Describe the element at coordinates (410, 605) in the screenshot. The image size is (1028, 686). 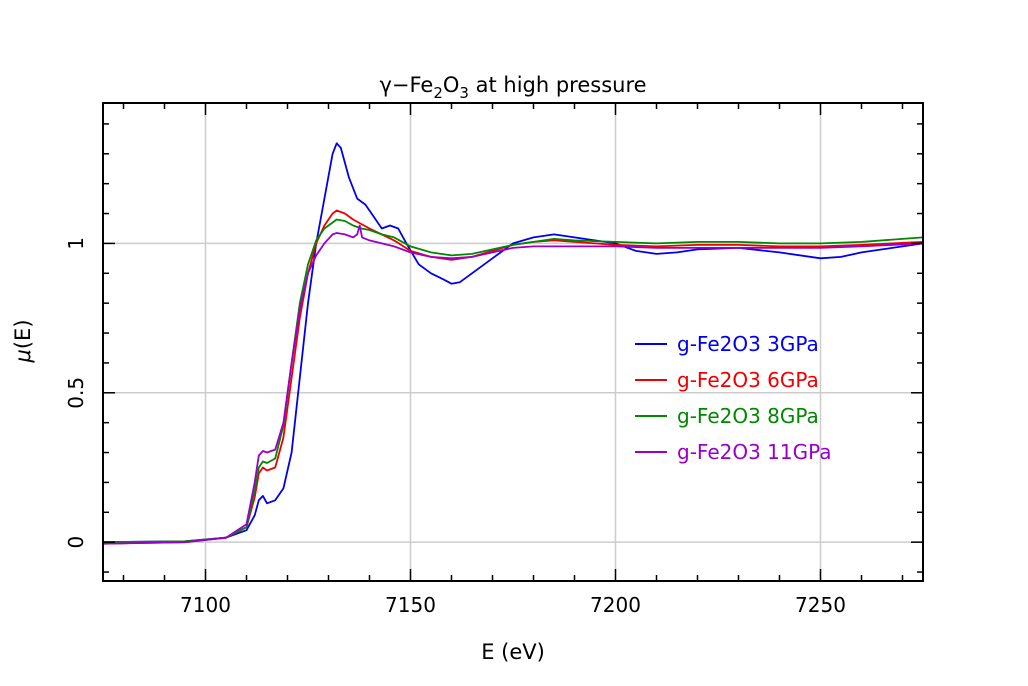
I see `x-tick-label: 7150` at that location.